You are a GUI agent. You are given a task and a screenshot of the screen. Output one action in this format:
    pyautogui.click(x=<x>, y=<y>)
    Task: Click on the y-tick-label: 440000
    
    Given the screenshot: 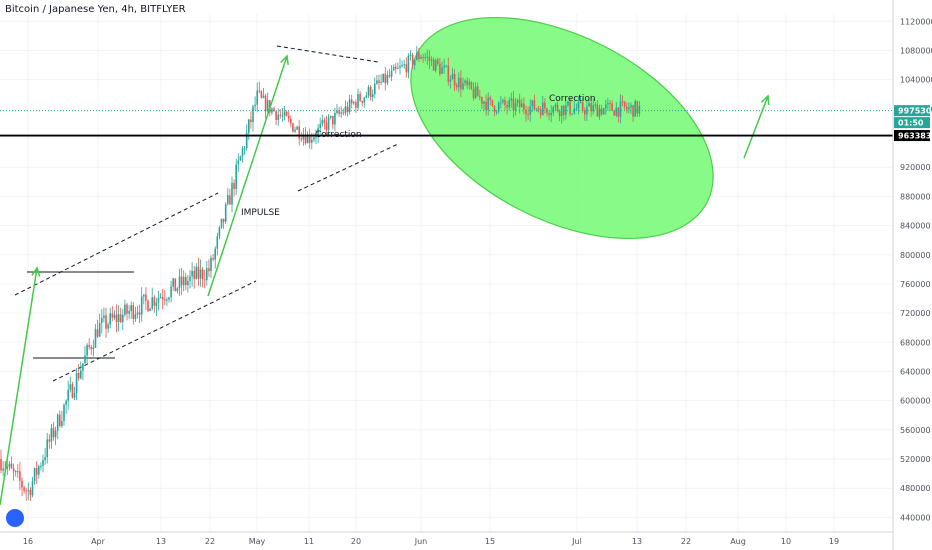 What is the action you would take?
    pyautogui.click(x=915, y=517)
    